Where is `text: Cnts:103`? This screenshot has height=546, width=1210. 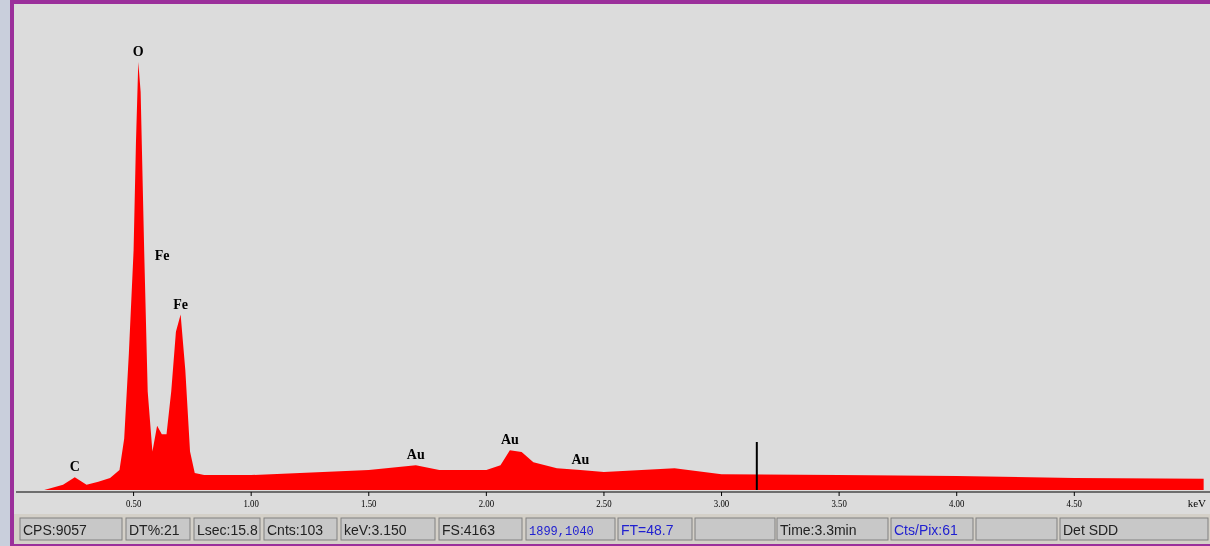 text: Cnts:103 is located at coordinates (295, 530).